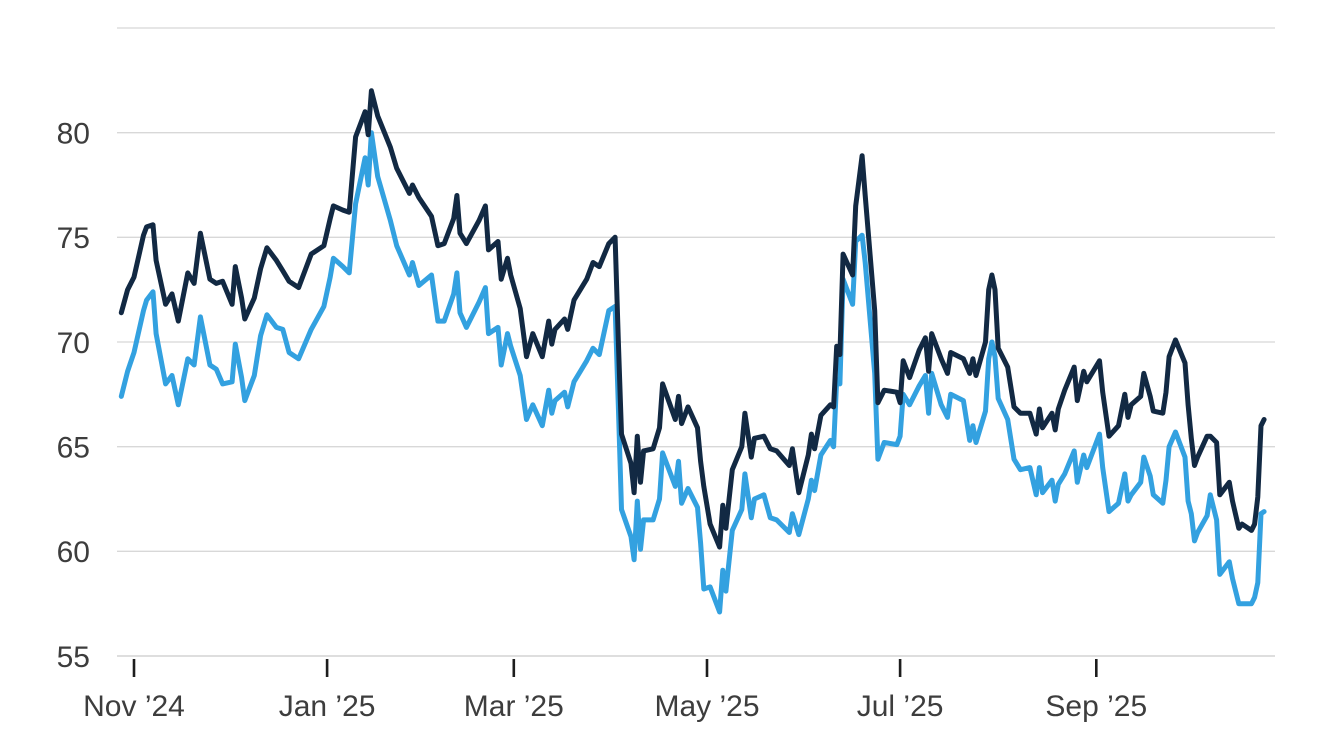 This screenshot has height=738, width=1332. I want to click on x-axis-tick-label: May ’25, so click(706, 706).